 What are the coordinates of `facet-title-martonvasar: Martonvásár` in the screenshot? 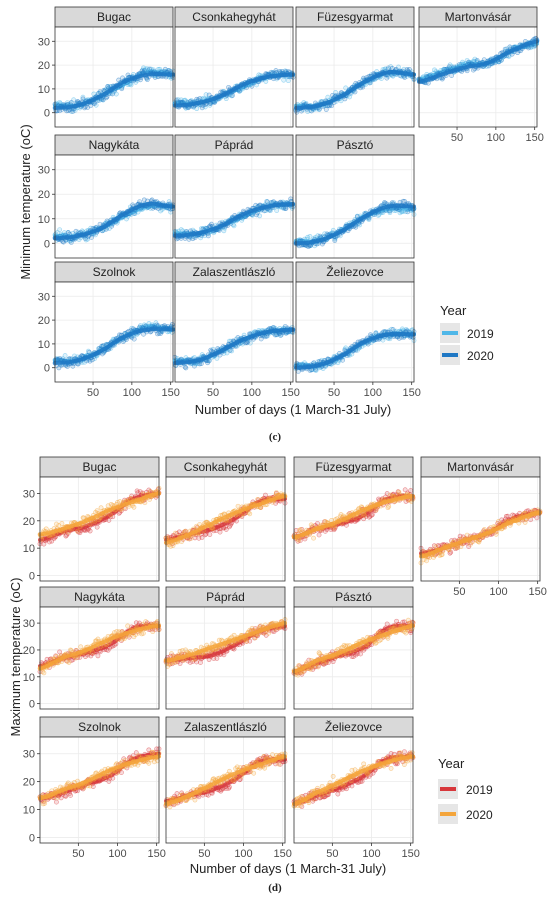 It's located at (480, 467).